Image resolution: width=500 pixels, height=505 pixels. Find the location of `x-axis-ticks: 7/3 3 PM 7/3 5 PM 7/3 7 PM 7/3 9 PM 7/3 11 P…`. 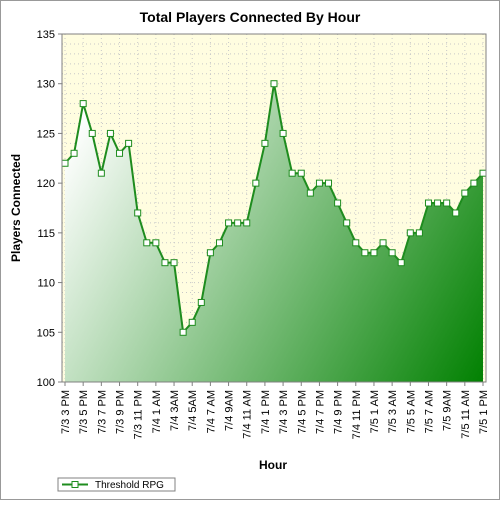

x-axis-ticks: 7/3 3 PM 7/3 5 PM 7/3 7 PM 7/3 9 PM 7/3 11 P… is located at coordinates (275, 410).